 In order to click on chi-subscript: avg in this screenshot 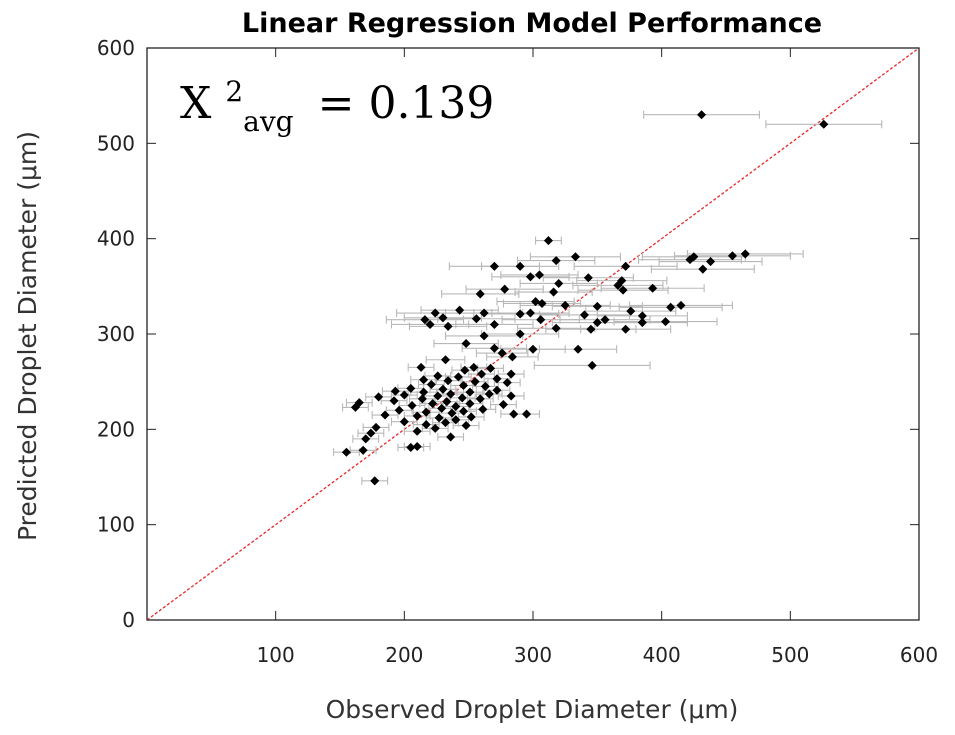, I will do `click(268, 121)`.